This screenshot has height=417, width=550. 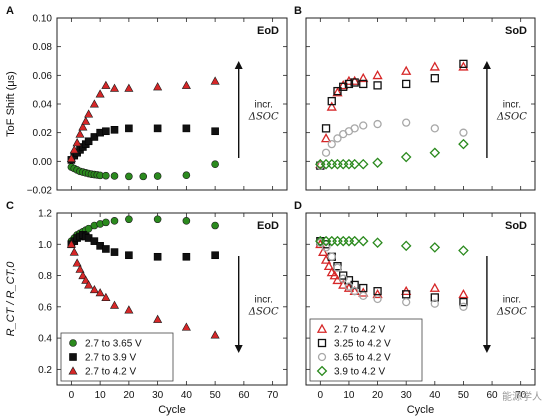 I want to click on panel-letter: D, so click(x=298, y=206).